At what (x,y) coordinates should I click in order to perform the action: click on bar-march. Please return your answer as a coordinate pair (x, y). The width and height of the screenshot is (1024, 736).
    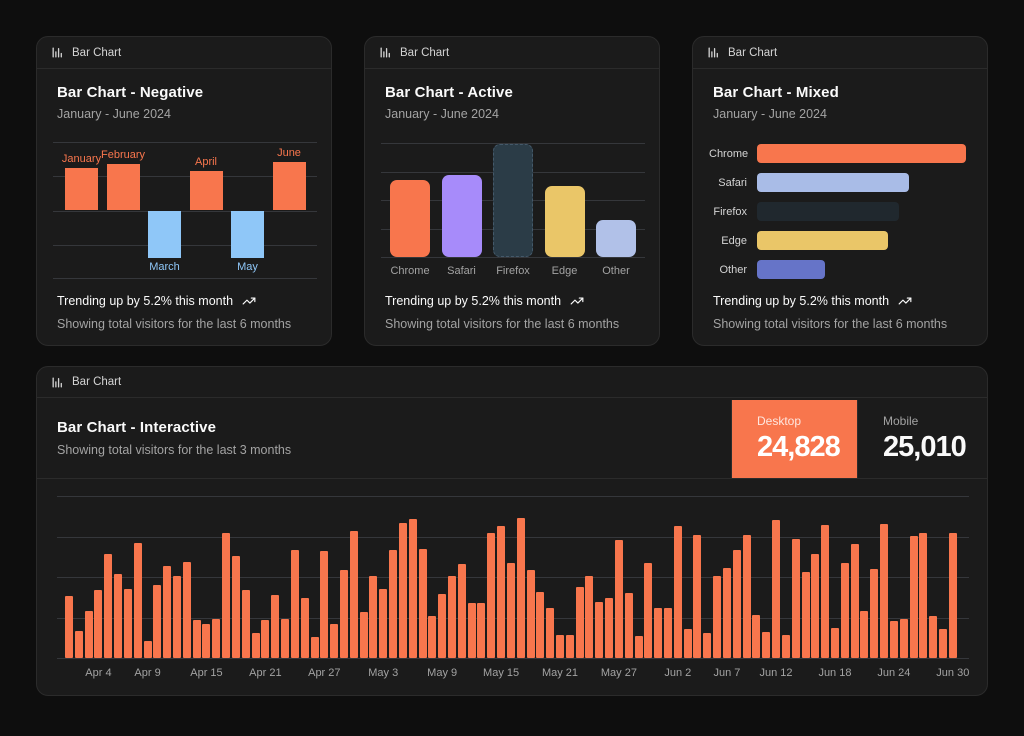
    Looking at the image, I should click on (164, 234).